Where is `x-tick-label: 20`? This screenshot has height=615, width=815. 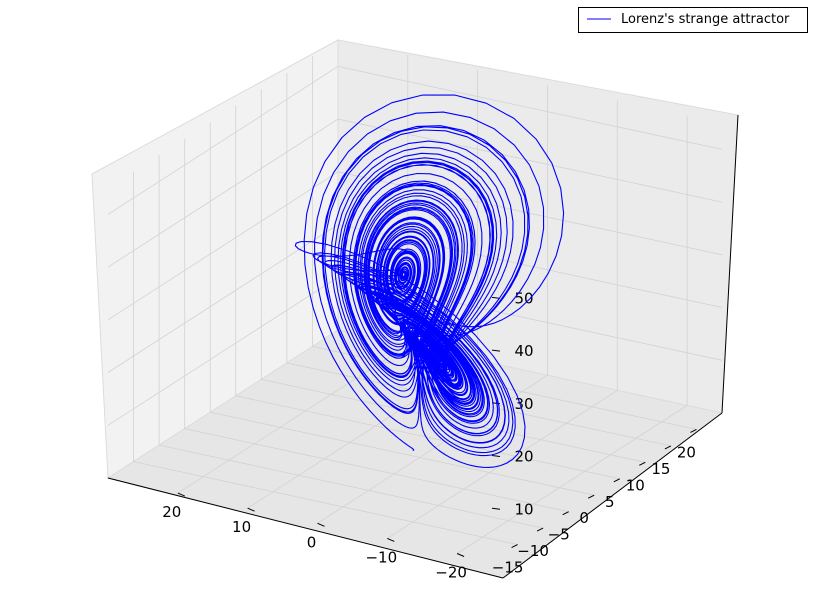 x-tick-label: 20 is located at coordinates (686, 452).